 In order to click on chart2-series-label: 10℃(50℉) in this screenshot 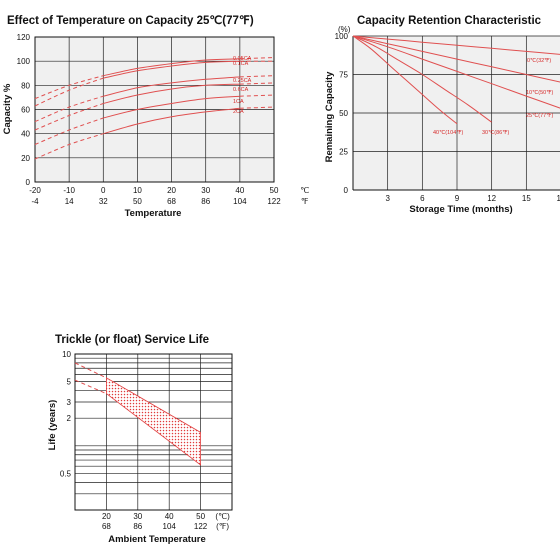, I will do `click(539, 93)`.